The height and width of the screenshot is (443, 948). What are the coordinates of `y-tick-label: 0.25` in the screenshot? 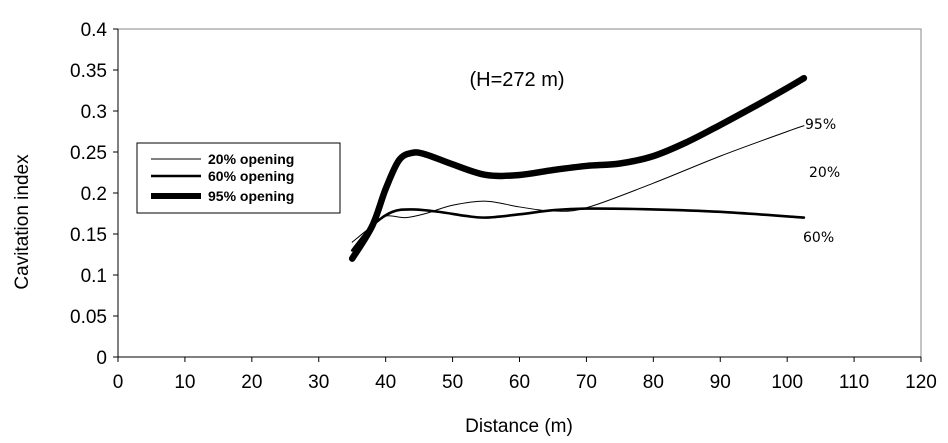 It's located at (88, 153).